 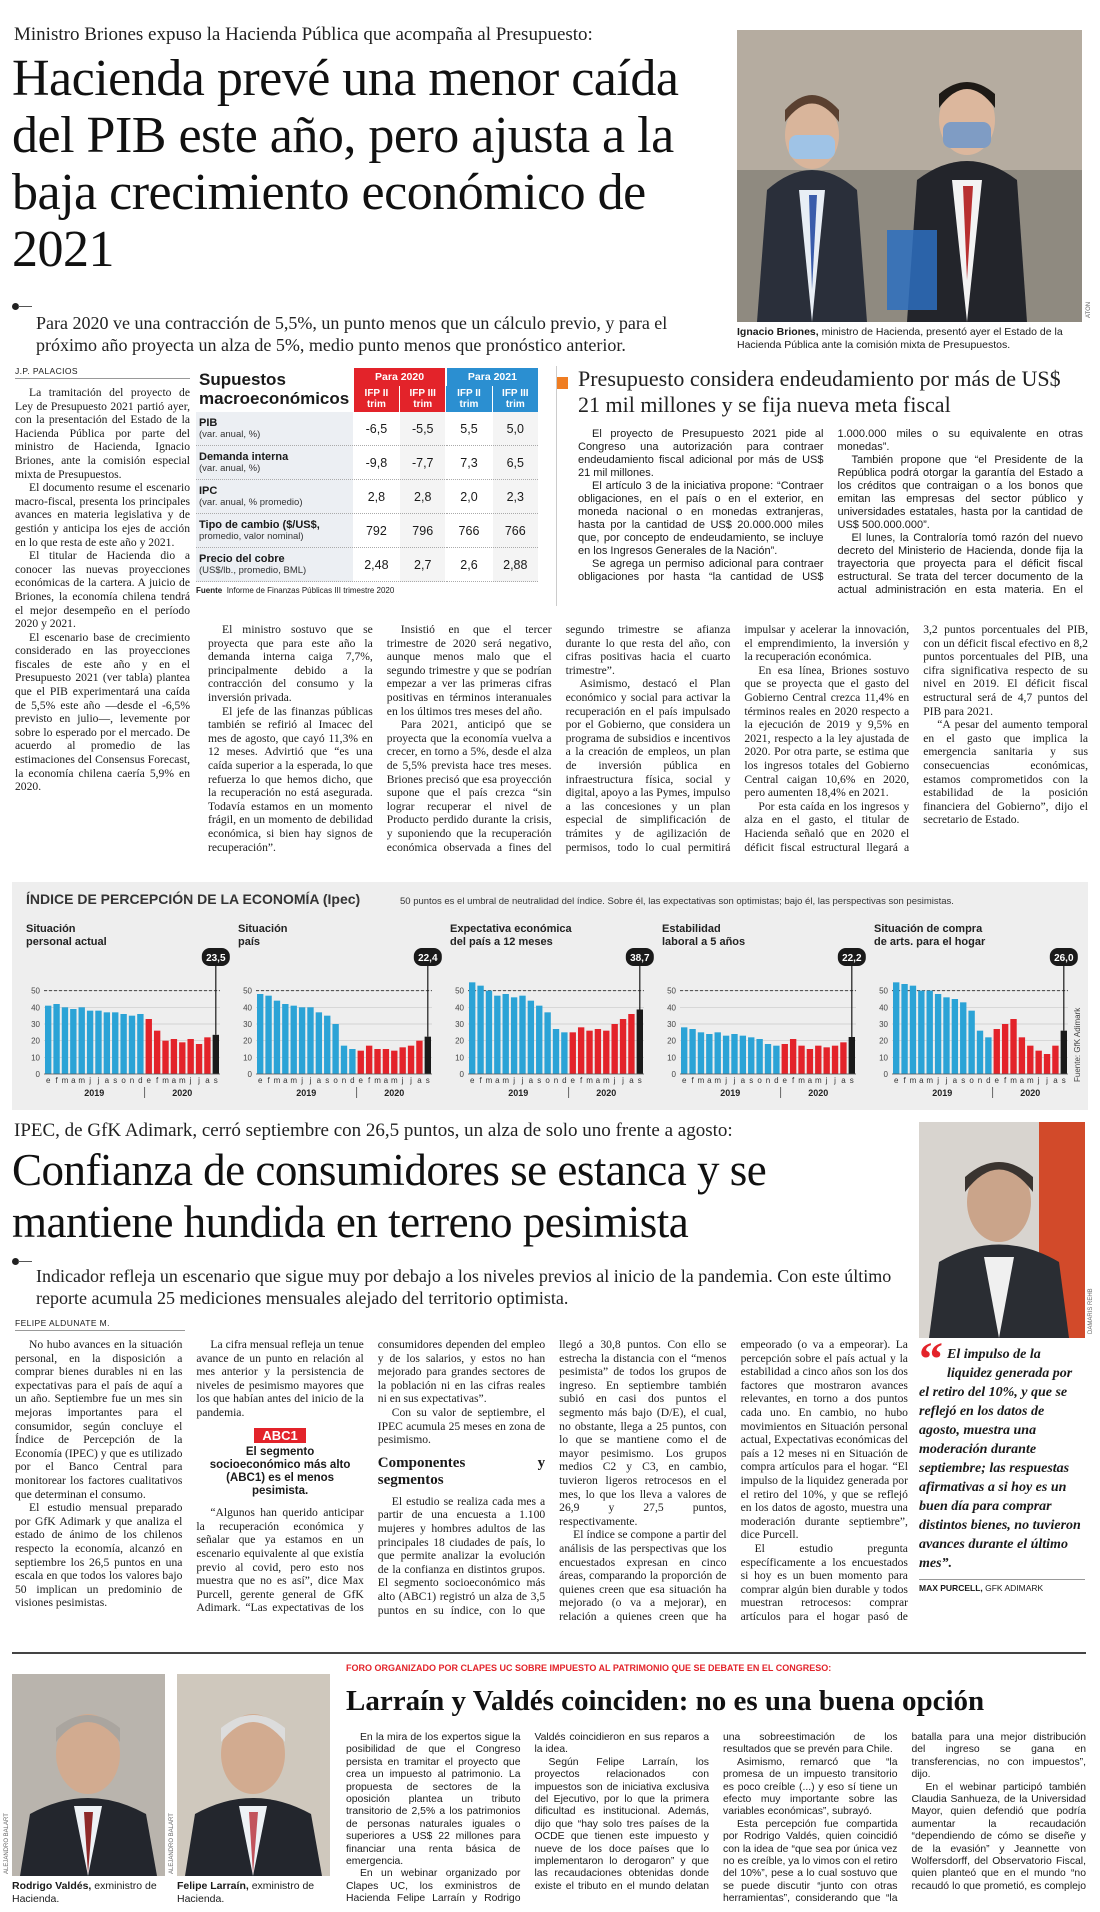 I want to click on caption-text: exministro de Hacienda., so click(x=84, y=1892).